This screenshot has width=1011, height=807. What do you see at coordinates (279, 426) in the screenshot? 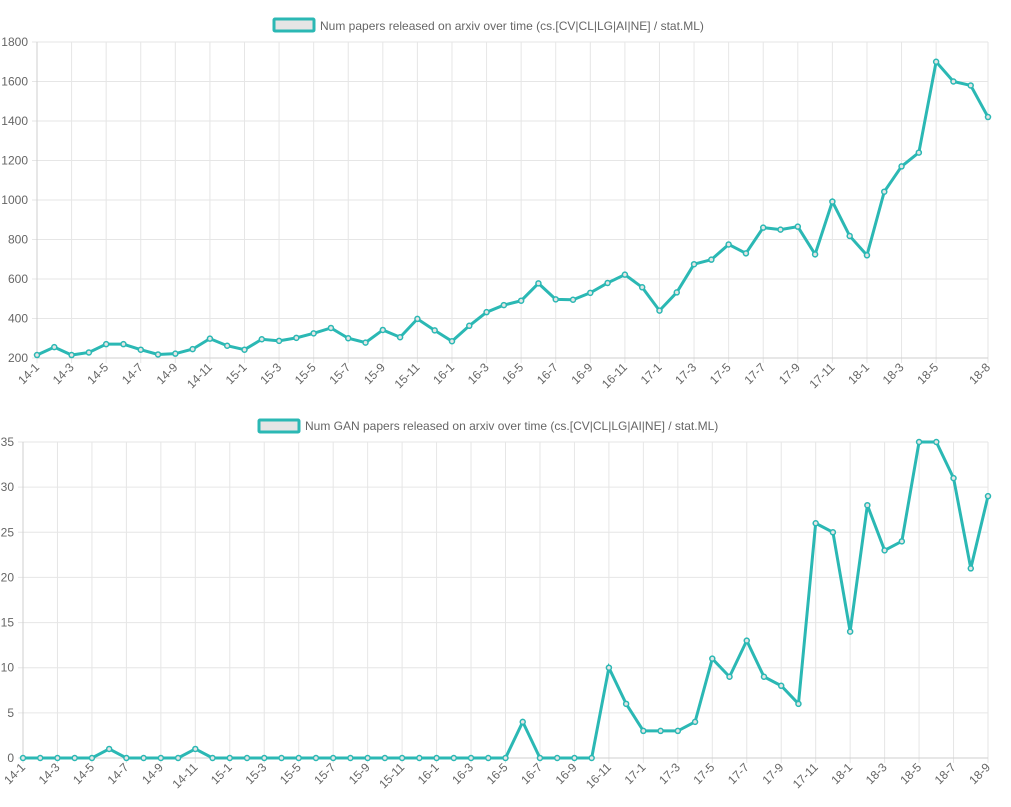
I see `legend-swatch` at bounding box center [279, 426].